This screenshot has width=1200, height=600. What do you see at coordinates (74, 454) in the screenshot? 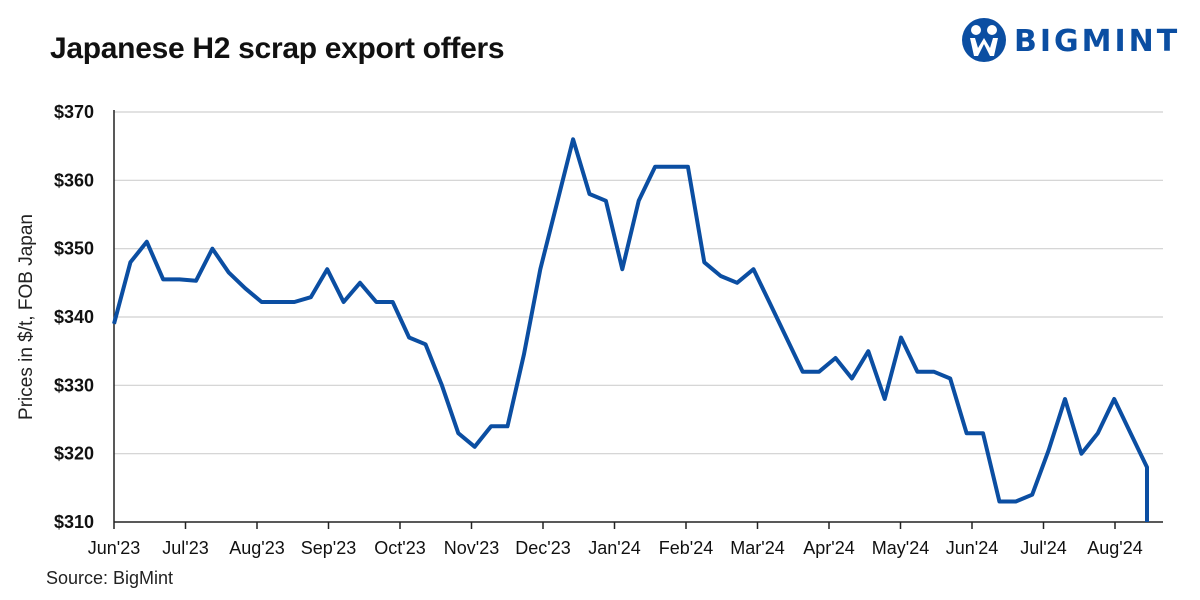
I see `y-tick-label: $320` at bounding box center [74, 454].